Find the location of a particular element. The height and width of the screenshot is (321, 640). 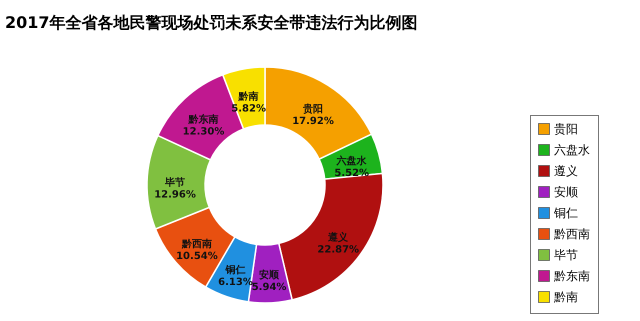

data-label: 22.87% is located at coordinates (338, 250).